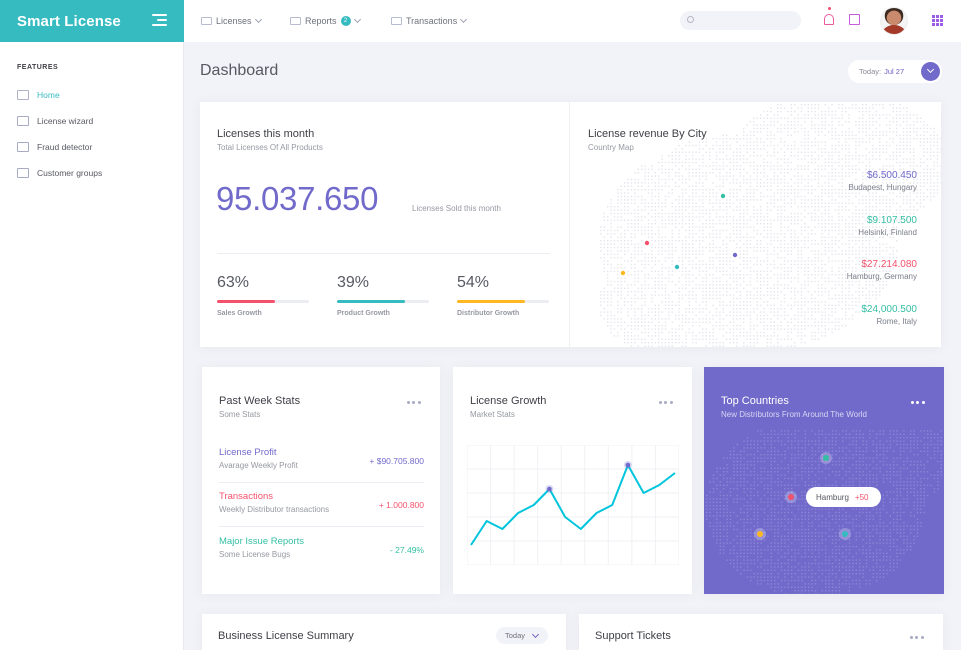  I want to click on chart-grid, so click(573, 505).